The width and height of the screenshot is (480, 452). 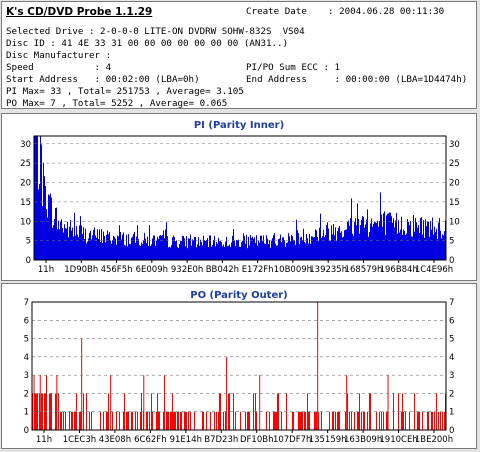 I want to click on x-tick-label: 1BE200h, so click(x=434, y=440).